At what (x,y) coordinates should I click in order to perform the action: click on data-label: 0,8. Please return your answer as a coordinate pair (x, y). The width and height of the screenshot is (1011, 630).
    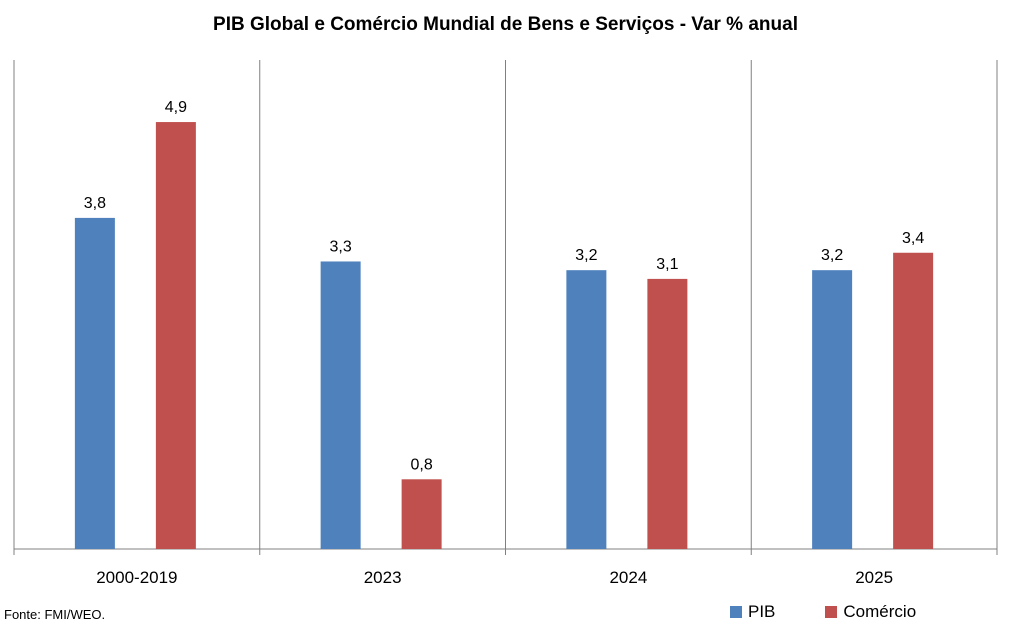
    Looking at the image, I should click on (422, 464).